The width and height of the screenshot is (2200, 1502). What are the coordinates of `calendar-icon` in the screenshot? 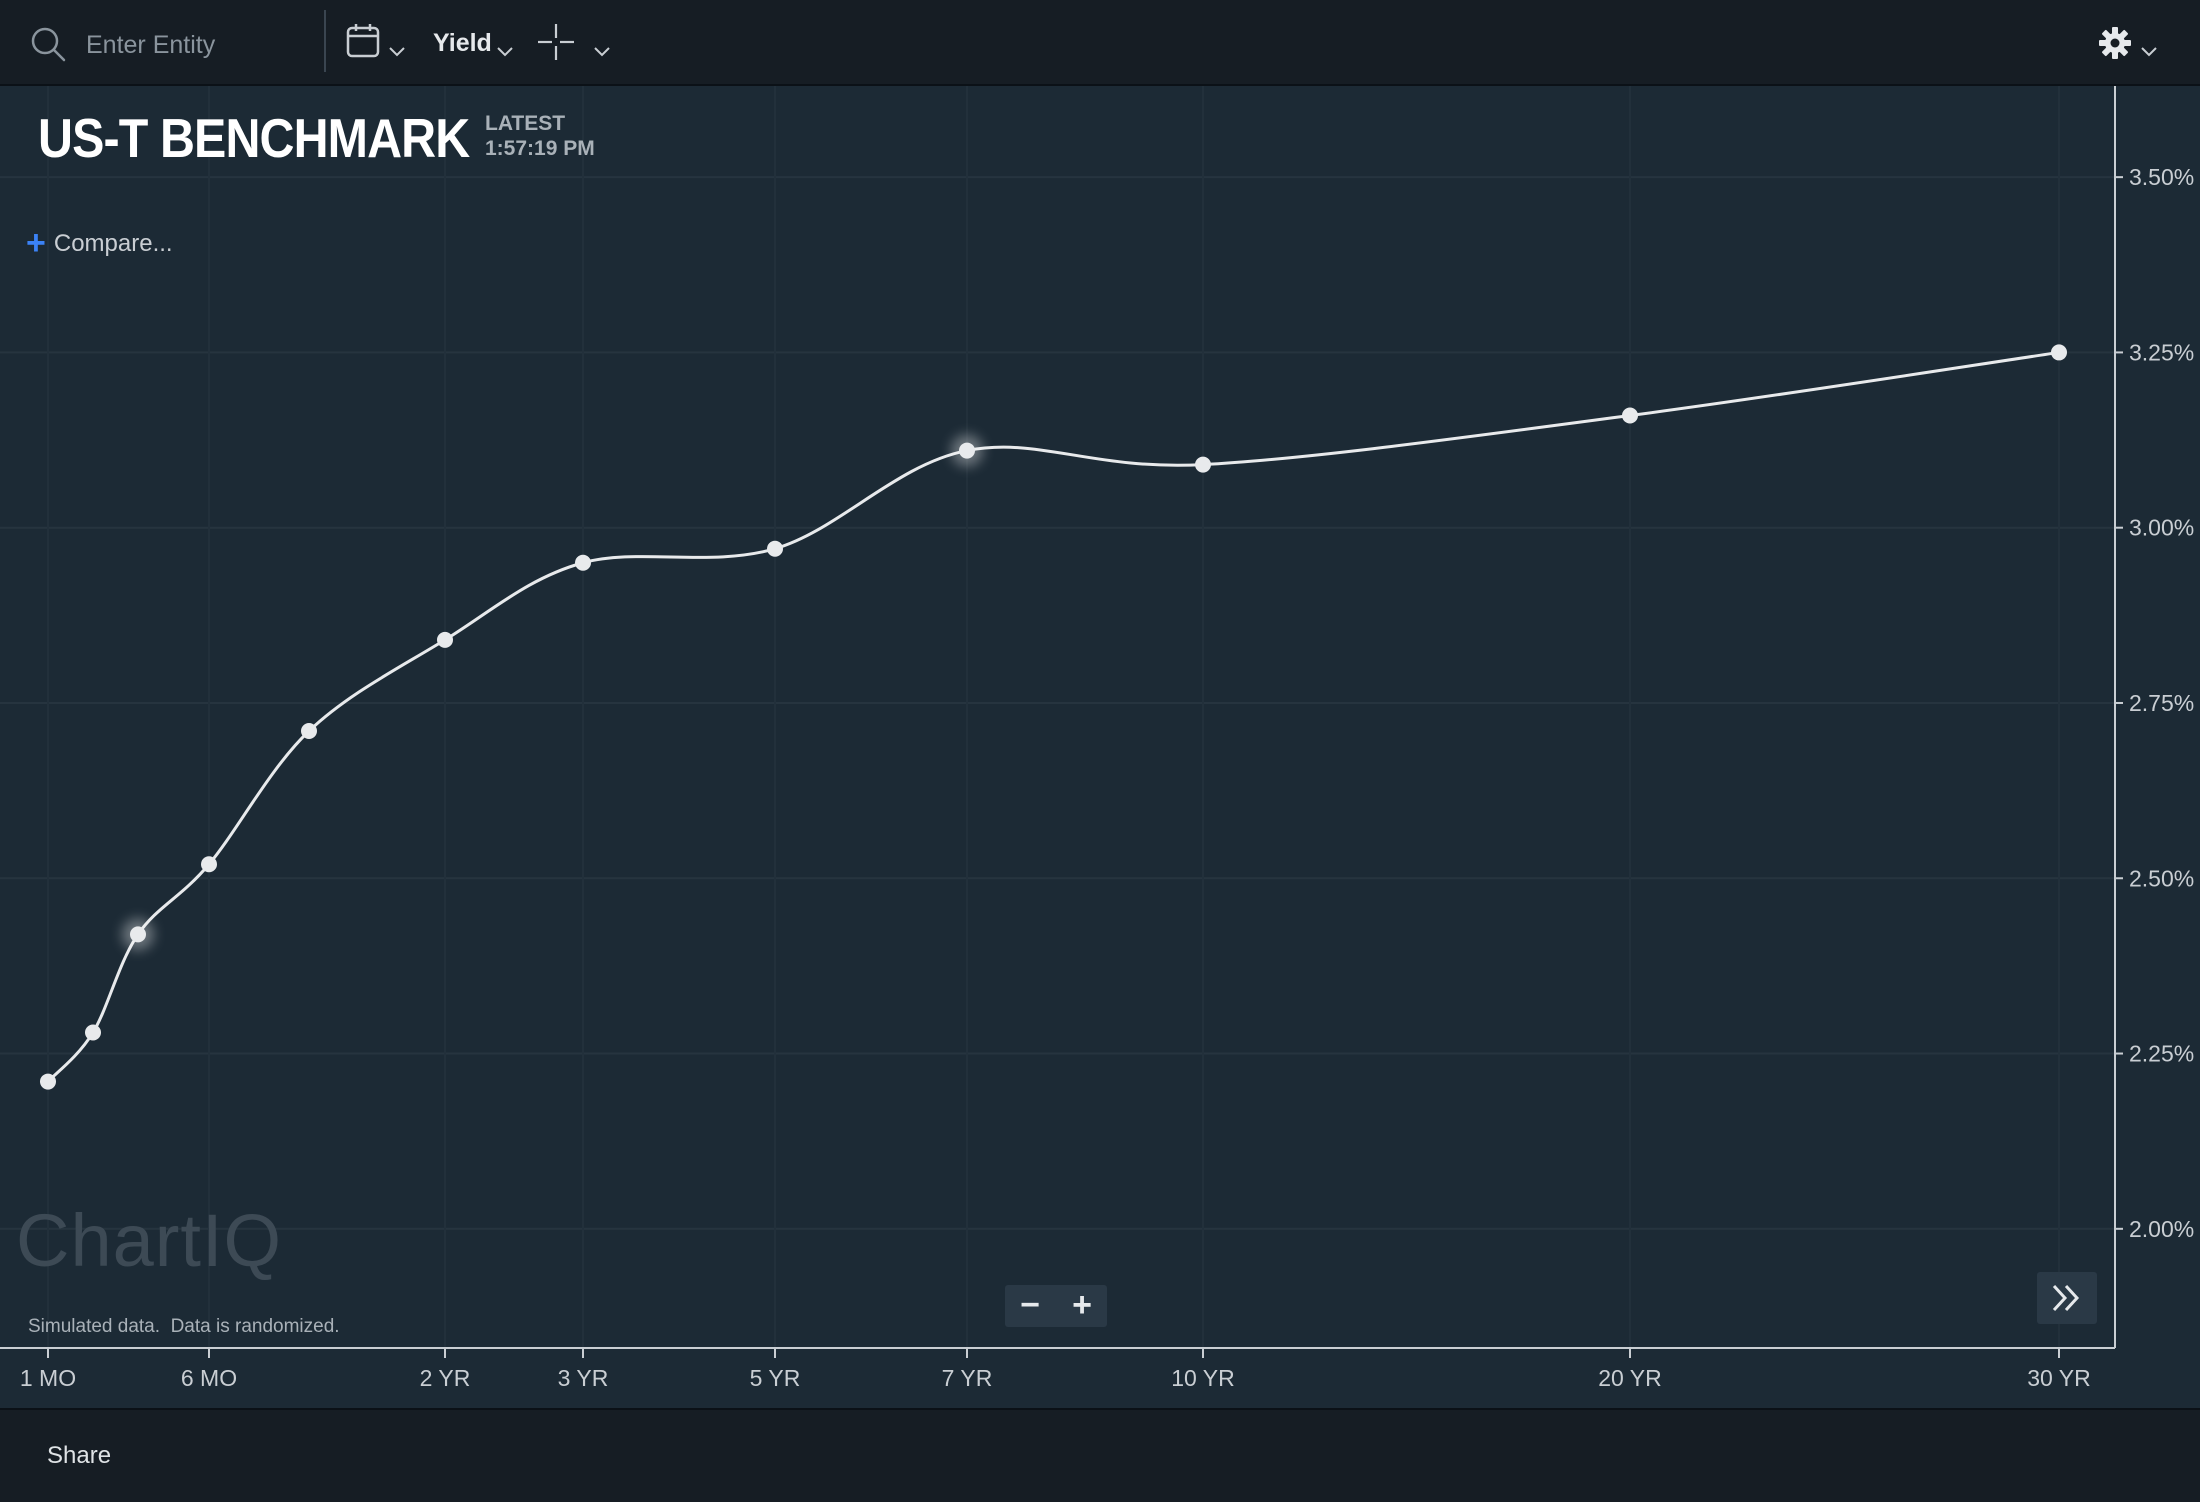 It's located at (363, 41).